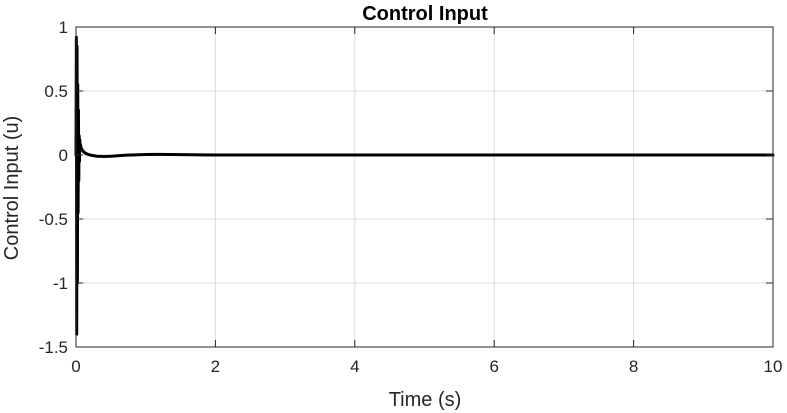  Describe the element at coordinates (633, 366) in the screenshot. I see `x-tick-label: 8` at that location.